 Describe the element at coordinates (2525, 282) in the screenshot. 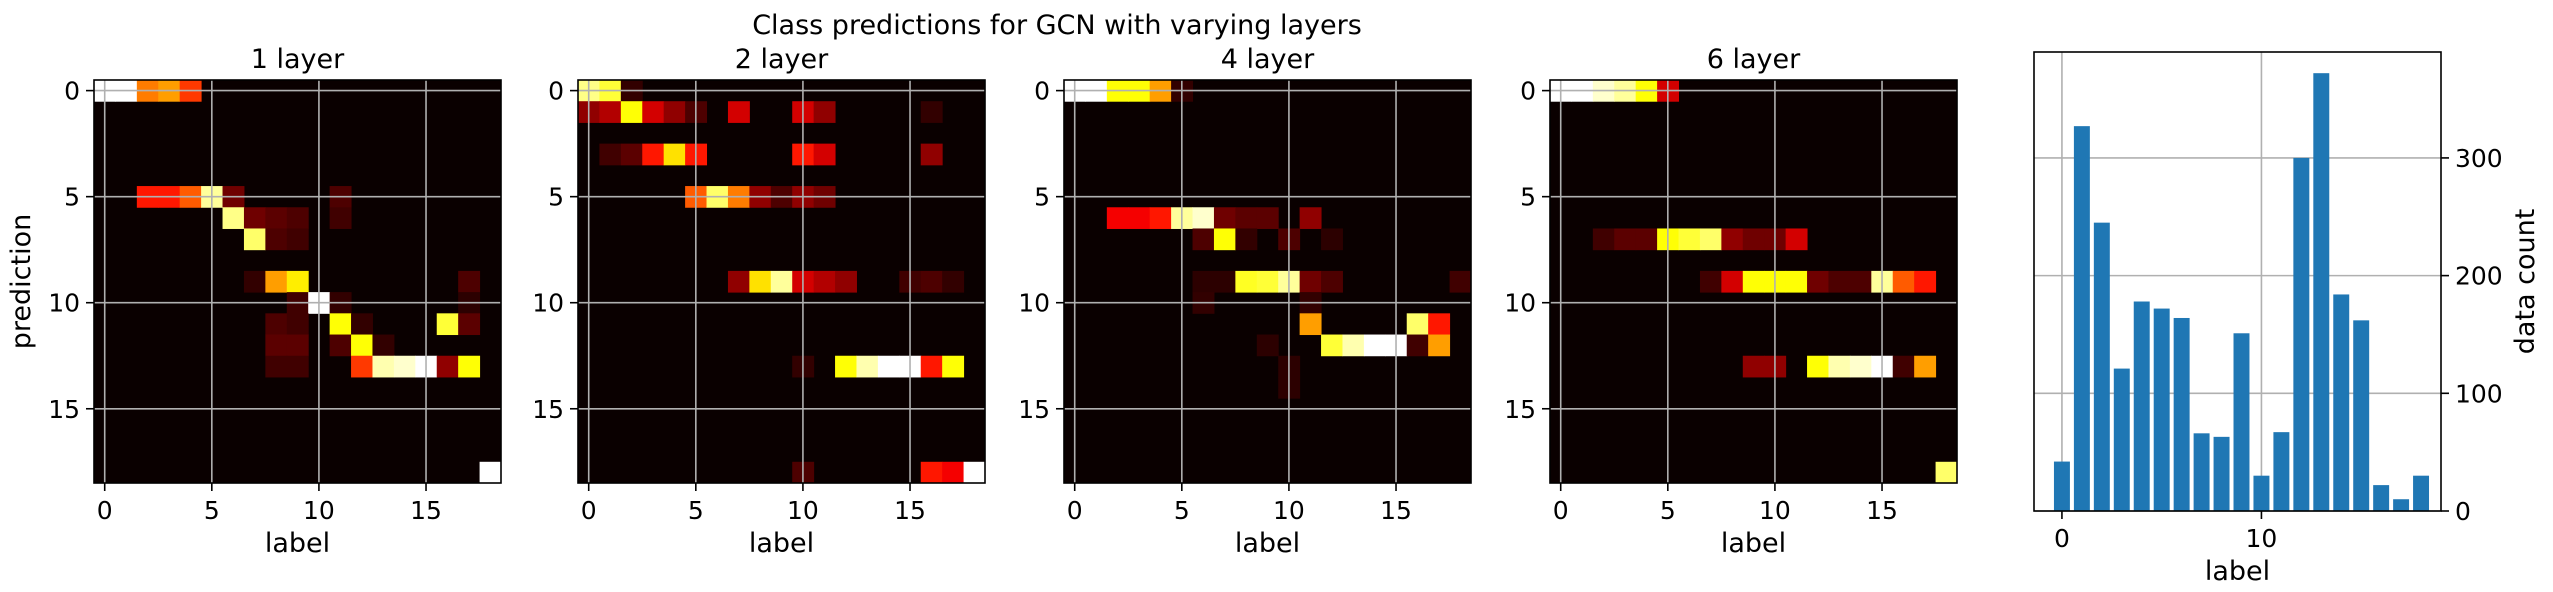

I see `y-axis-label: data count` at that location.